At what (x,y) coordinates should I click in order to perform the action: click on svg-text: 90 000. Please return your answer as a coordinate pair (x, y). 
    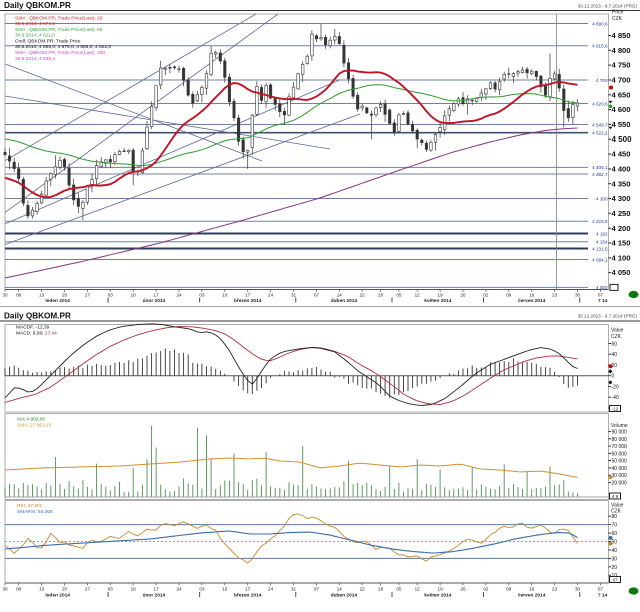
    Looking at the image, I should click on (620, 433).